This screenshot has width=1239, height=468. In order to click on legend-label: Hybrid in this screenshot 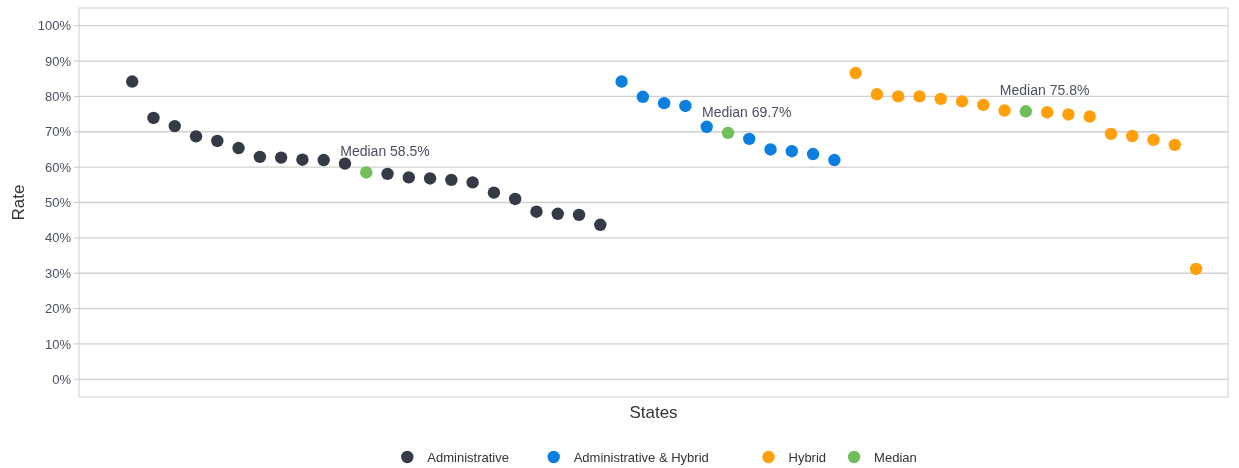, I will do `click(807, 457)`.